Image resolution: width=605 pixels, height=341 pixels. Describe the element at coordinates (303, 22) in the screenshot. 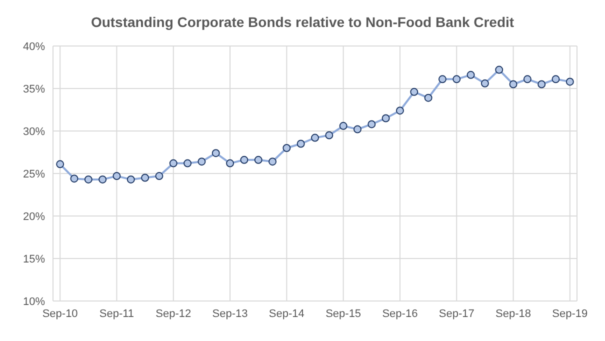

I see `chart-title: Outstanding Corporate Bonds relative to Non-Food Bank Credit` at that location.